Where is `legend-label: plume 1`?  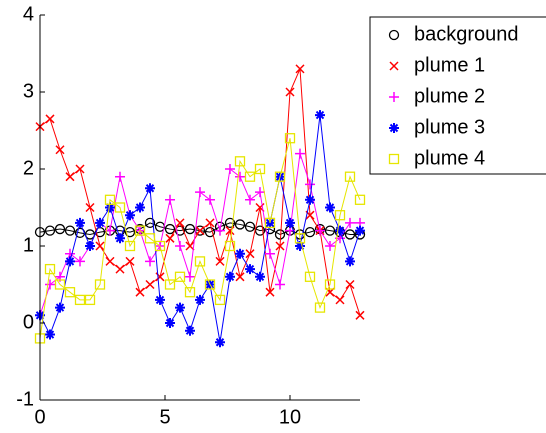 legend-label: plume 1 is located at coordinates (449, 65).